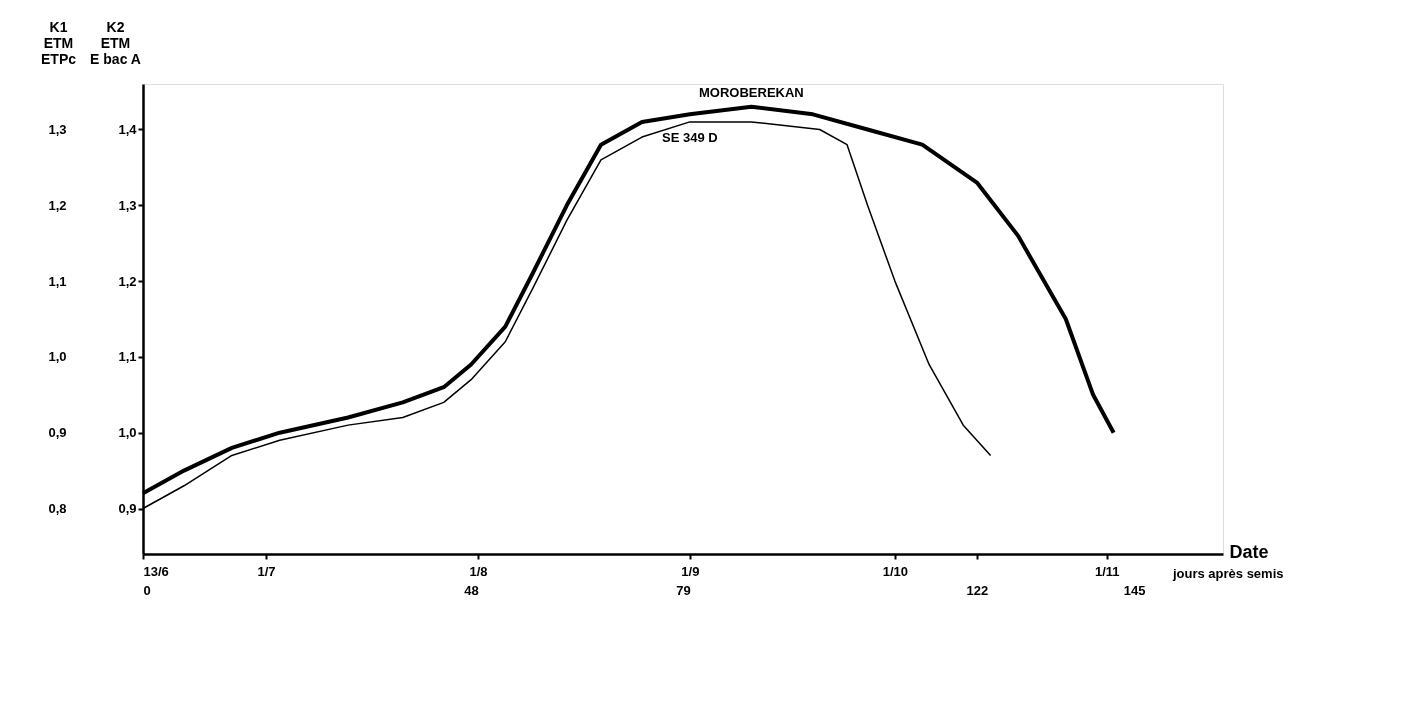 The width and height of the screenshot is (1421, 712). Describe the element at coordinates (1134, 590) in the screenshot. I see `x2-tick-label: 145` at that location.